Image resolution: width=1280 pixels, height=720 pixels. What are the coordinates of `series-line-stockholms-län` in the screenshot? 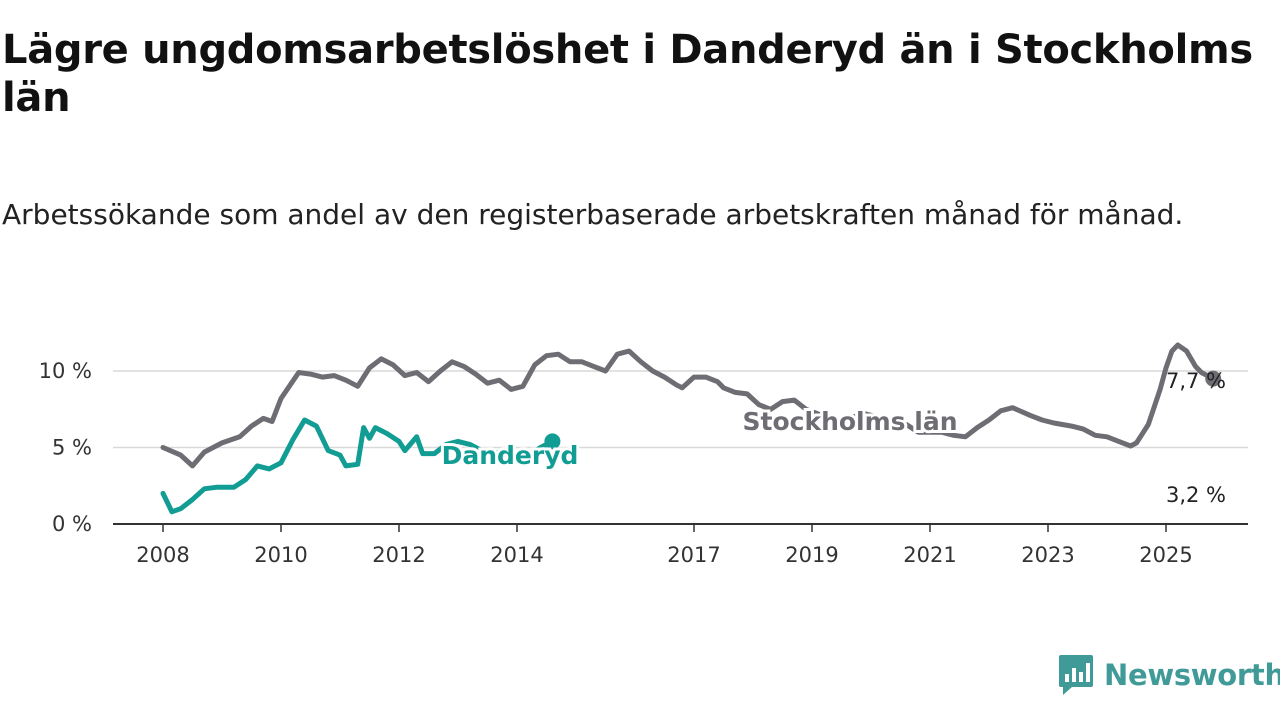 It's located at (688, 405).